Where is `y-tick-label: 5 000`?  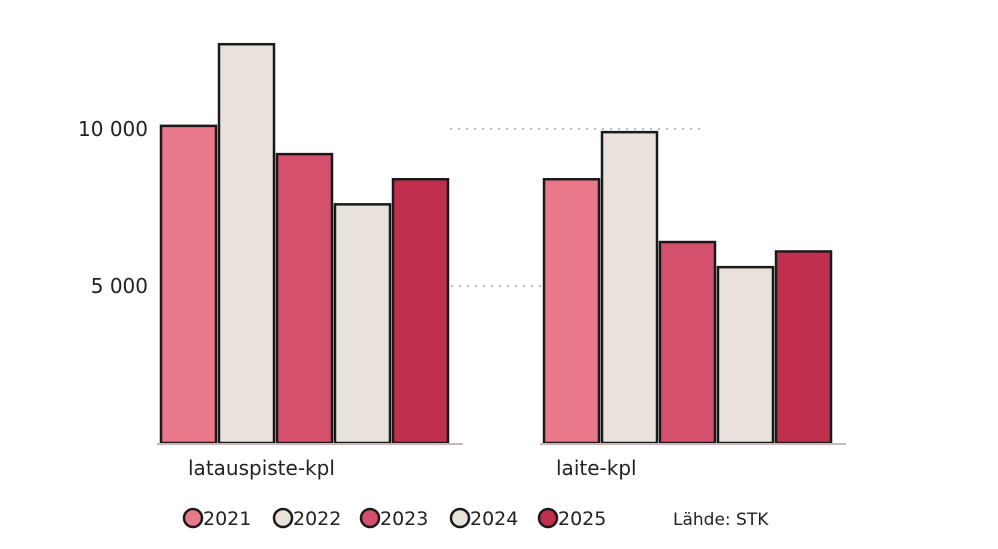
y-tick-label: 5 000 is located at coordinates (119, 286).